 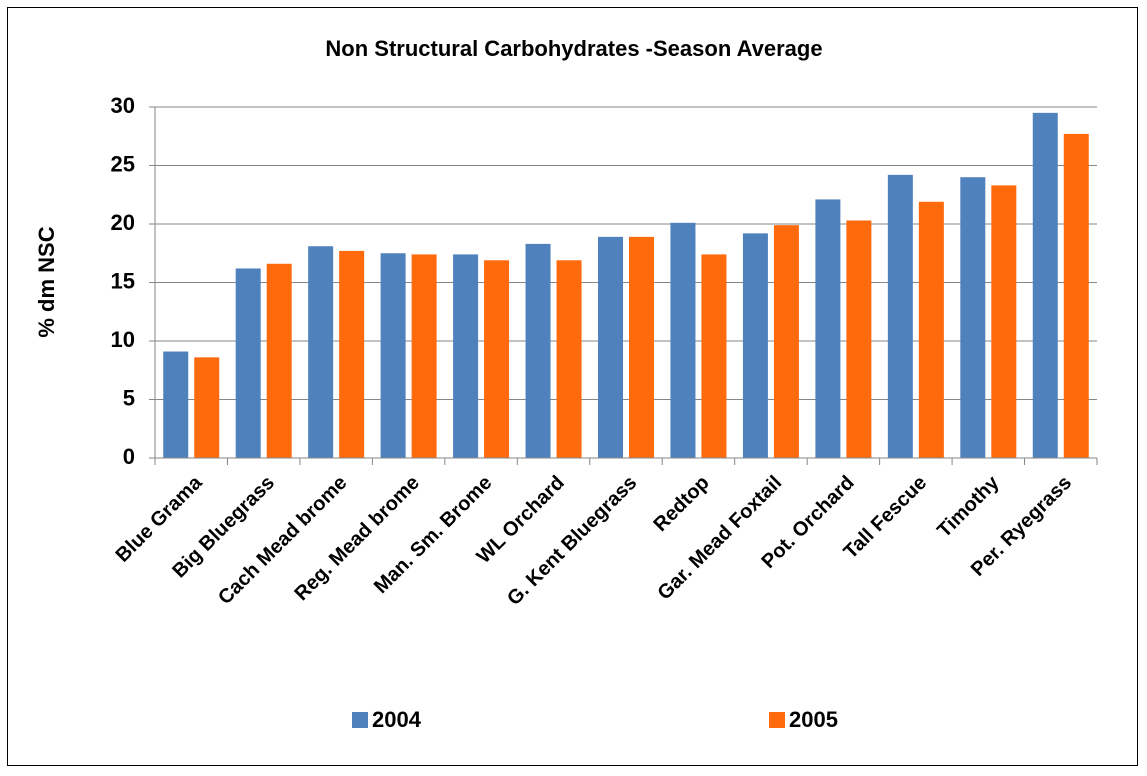 What do you see at coordinates (123, 105) in the screenshot?
I see `y-tick-label: 30` at bounding box center [123, 105].